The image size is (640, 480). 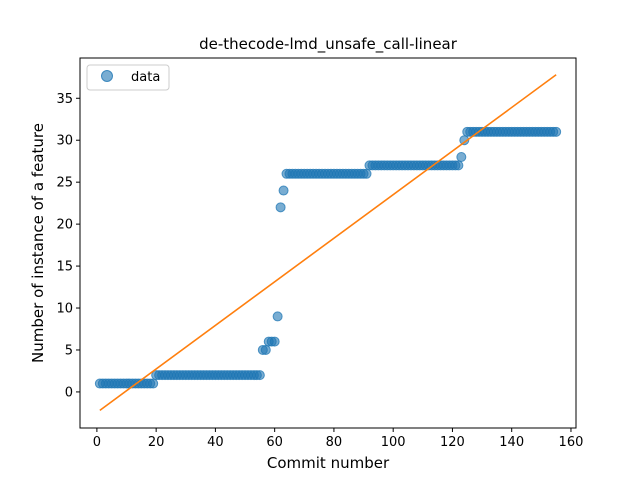 I want to click on x-tick-label: 160, so click(x=571, y=442).